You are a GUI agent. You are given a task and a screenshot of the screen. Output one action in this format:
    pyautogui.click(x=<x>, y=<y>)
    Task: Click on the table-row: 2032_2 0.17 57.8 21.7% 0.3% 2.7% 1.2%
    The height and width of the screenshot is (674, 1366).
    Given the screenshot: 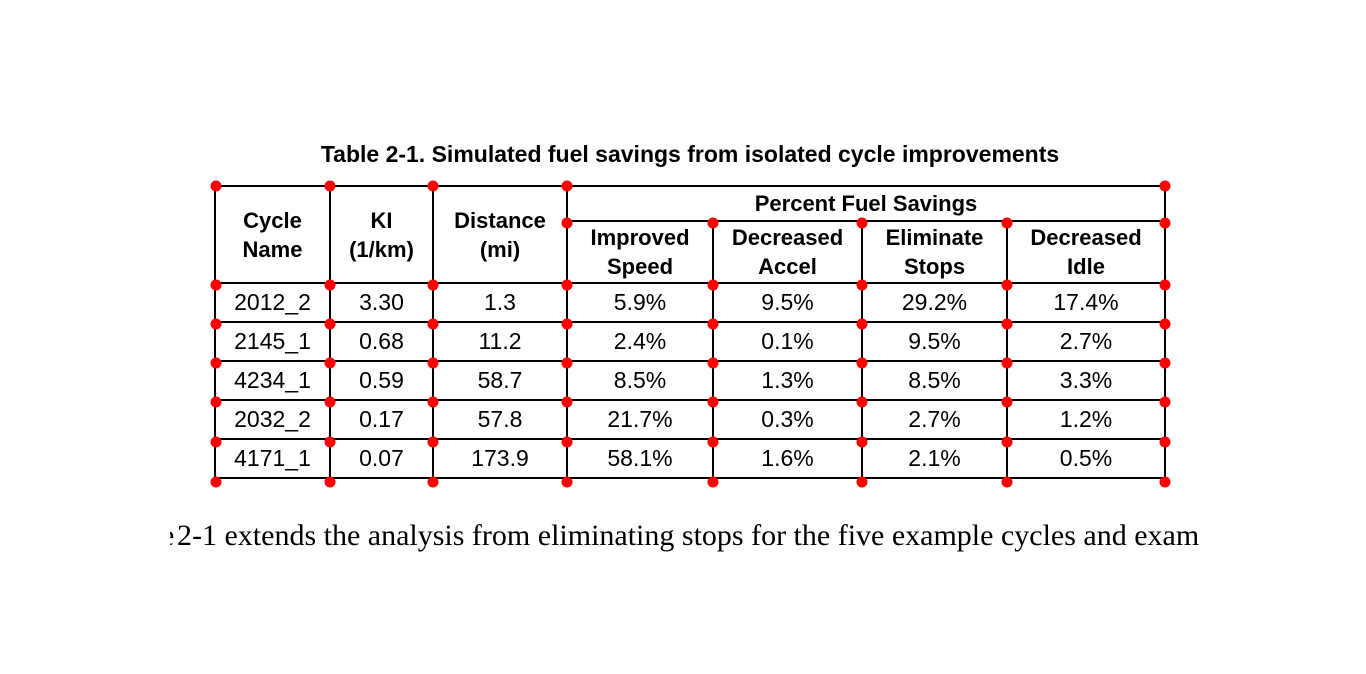 What is the action you would take?
    pyautogui.click(x=690, y=419)
    